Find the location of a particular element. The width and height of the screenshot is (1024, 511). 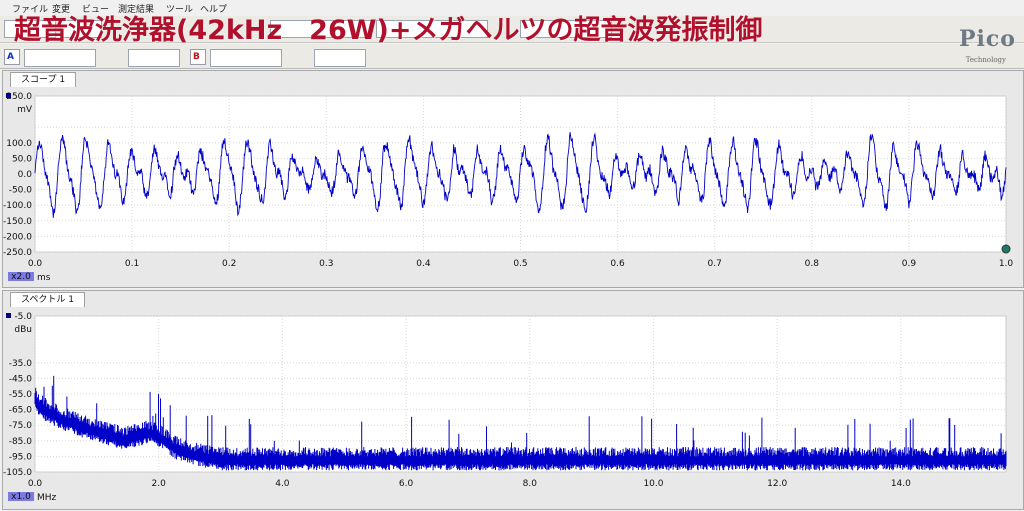

channel-b-button: B is located at coordinates (198, 57).